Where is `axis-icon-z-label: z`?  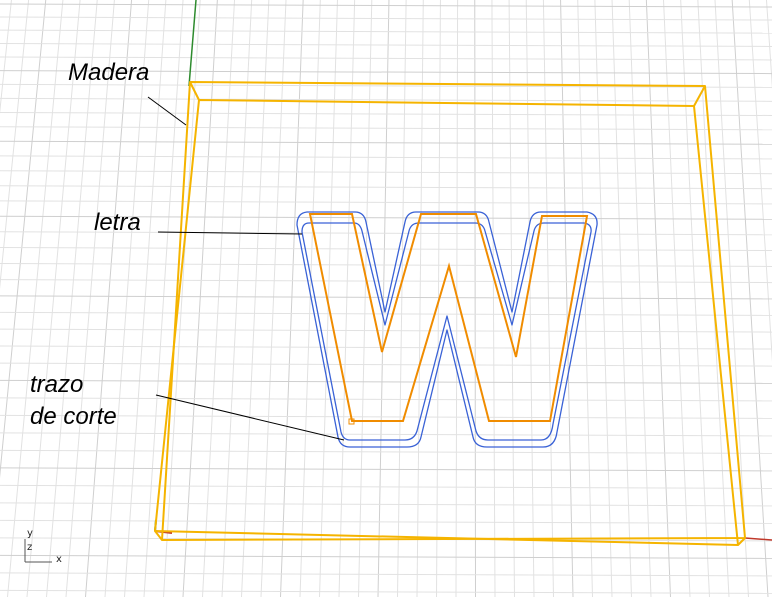 axis-icon-z-label: z is located at coordinates (30, 547).